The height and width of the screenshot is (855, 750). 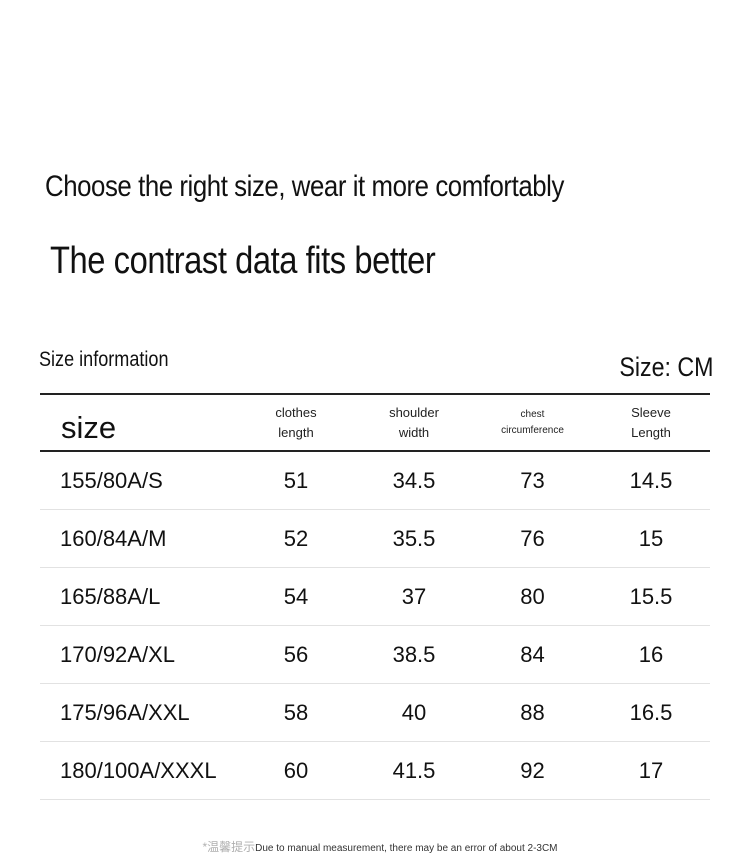 What do you see at coordinates (532, 654) in the screenshot?
I see `cell-chest-circumference: 84` at bounding box center [532, 654].